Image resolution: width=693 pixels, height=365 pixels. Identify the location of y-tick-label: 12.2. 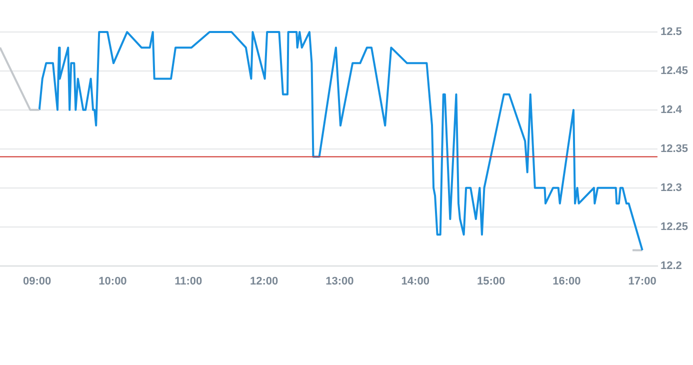
(671, 266).